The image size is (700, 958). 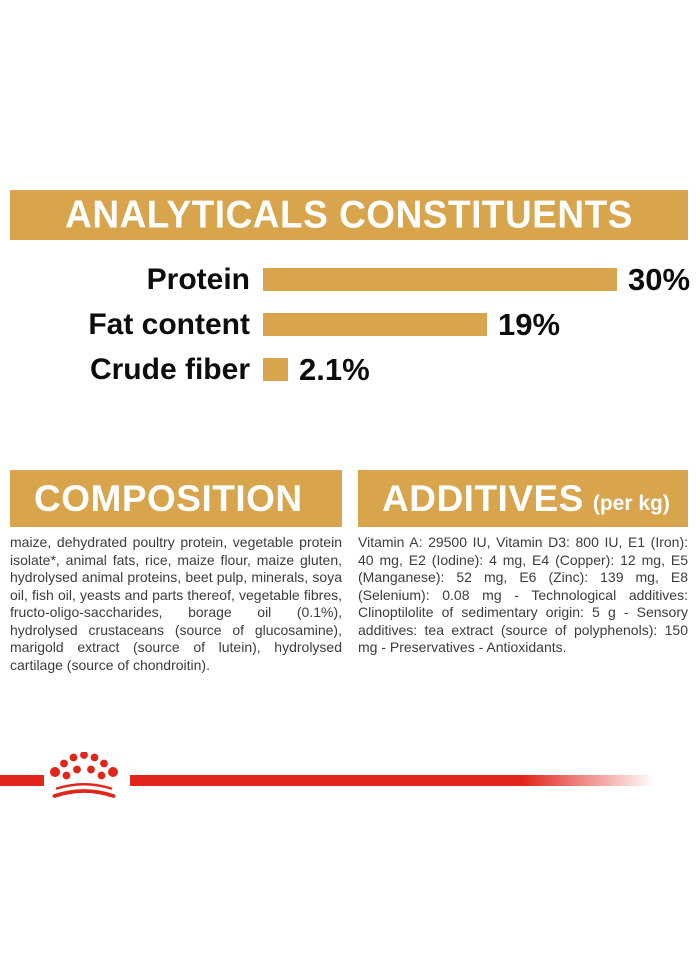 What do you see at coordinates (334, 369) in the screenshot?
I see `bar-value: 2.1%` at bounding box center [334, 369].